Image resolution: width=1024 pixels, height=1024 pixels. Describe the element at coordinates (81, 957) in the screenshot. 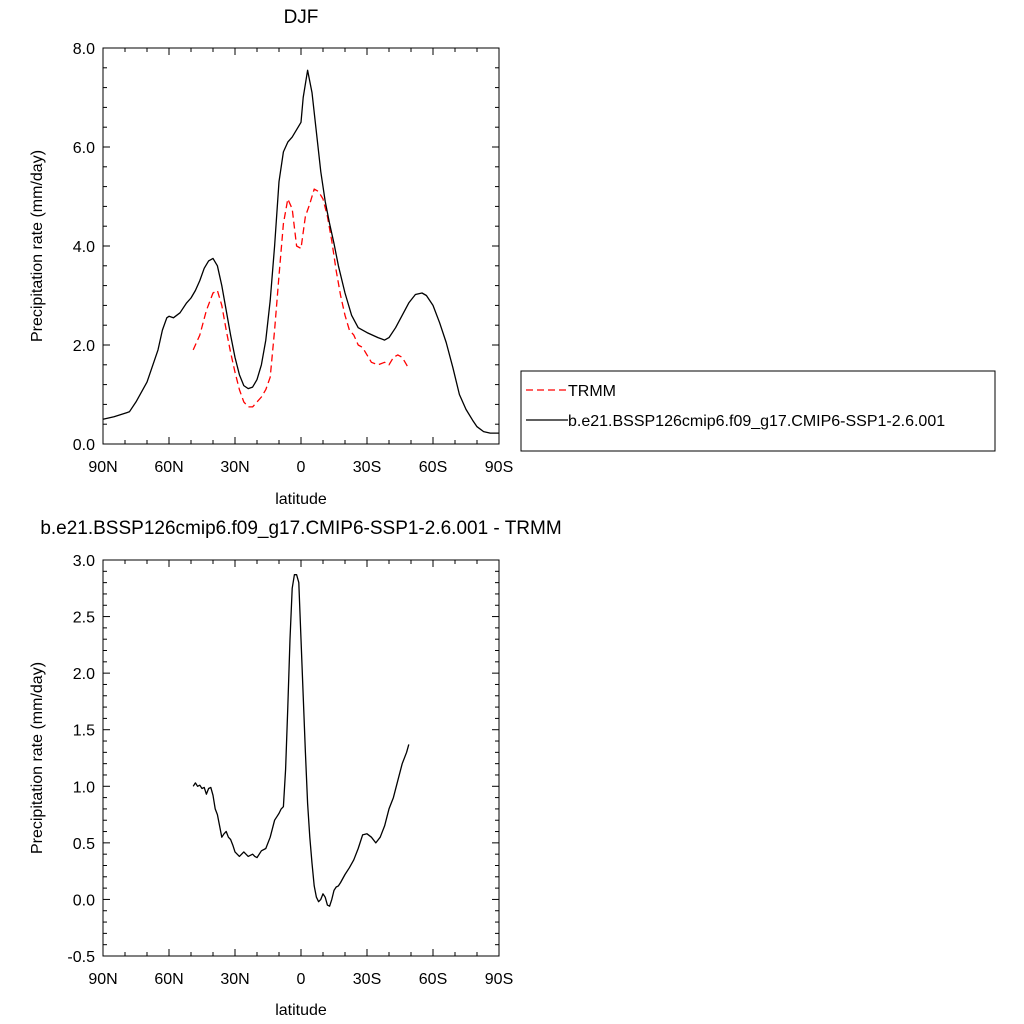

I see `y-tick-label: -0.5` at that location.